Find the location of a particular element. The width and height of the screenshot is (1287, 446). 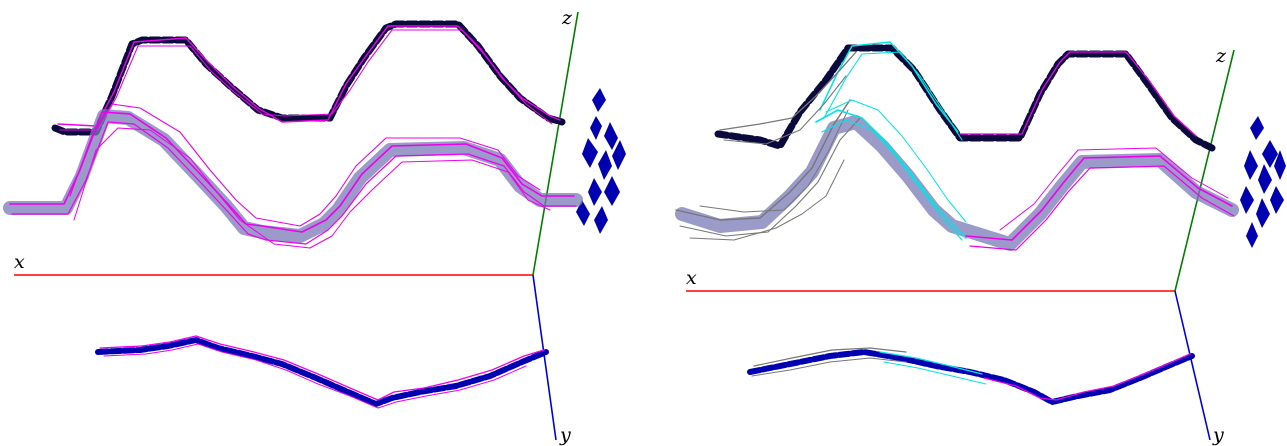

projection-yz-right is located at coordinates (1263, 182).